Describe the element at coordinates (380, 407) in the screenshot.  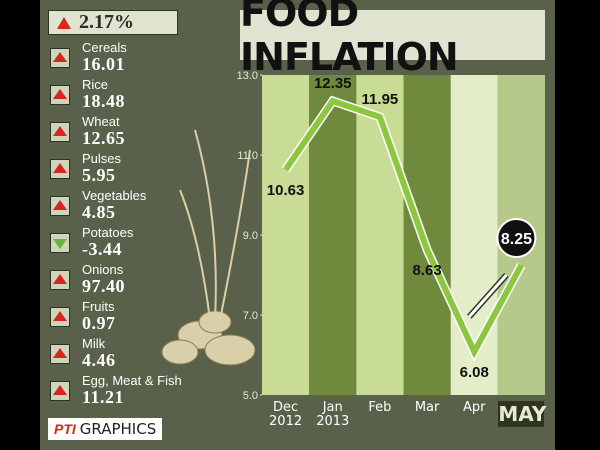
I see `x-tick-label: Feb` at that location.